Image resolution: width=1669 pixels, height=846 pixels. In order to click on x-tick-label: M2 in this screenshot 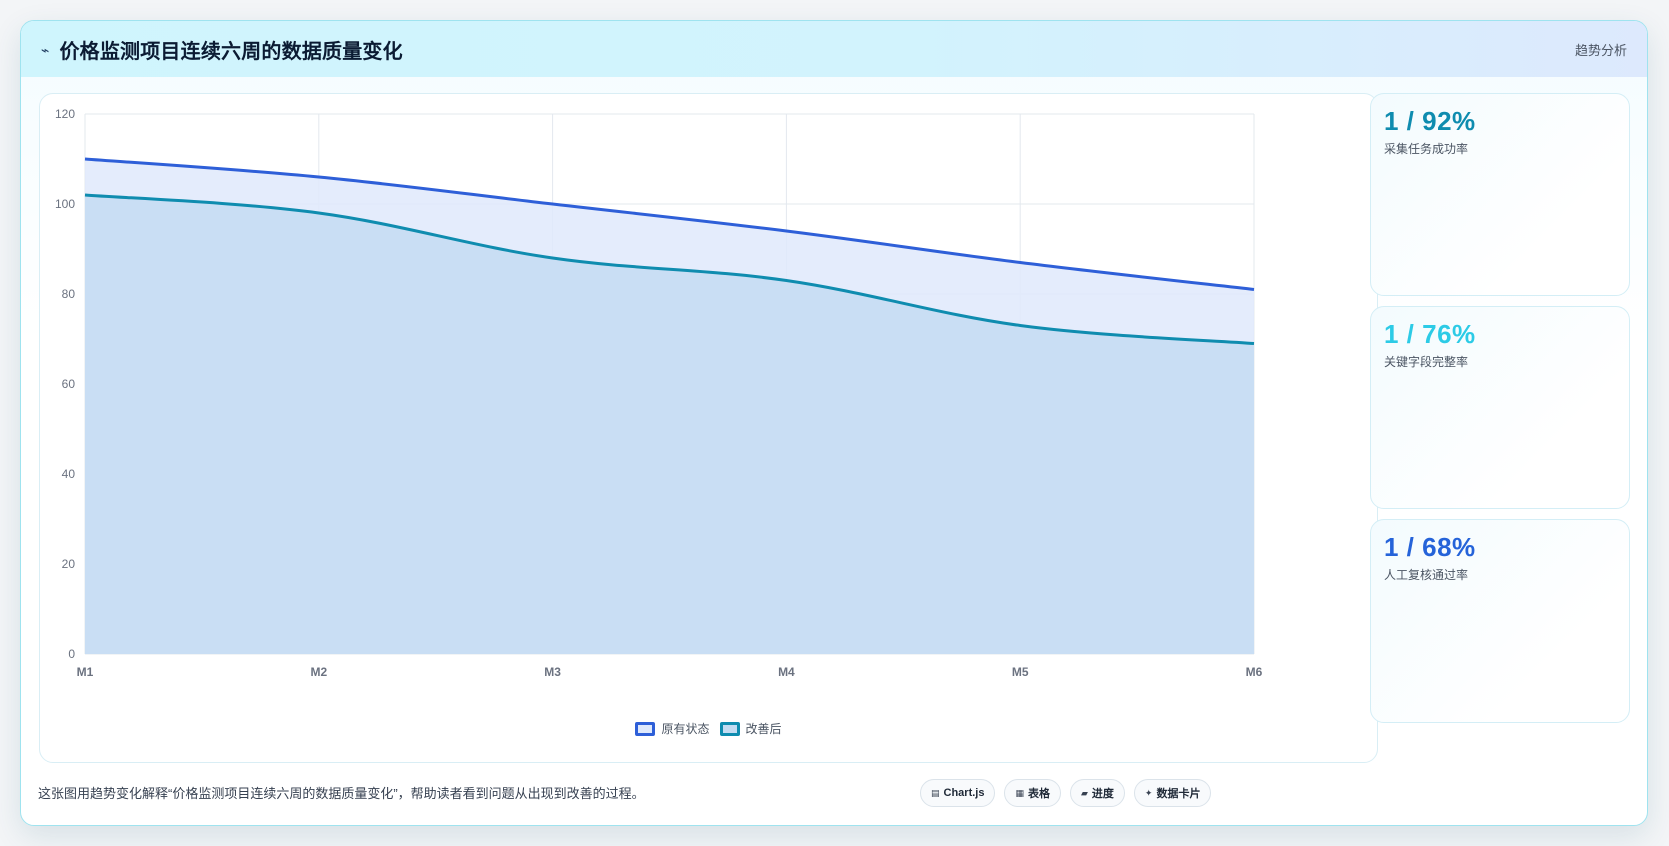, I will do `click(318, 672)`.